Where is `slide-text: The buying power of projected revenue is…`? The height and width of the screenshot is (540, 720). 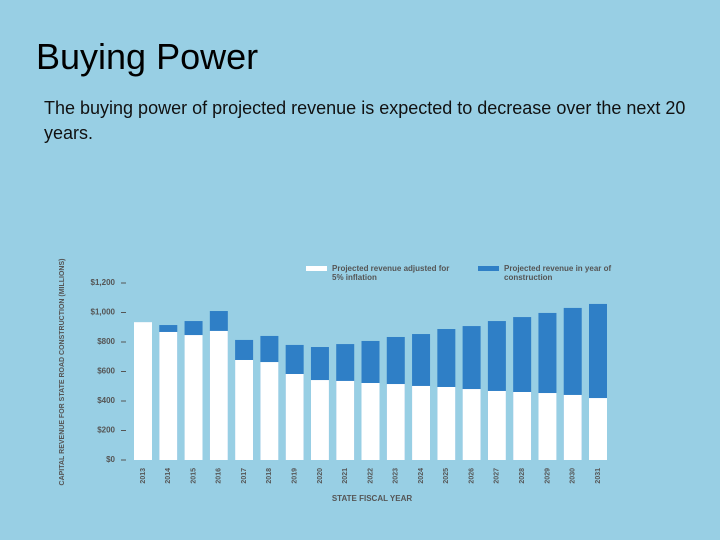
slide-text: The buying power of projected revenue is… is located at coordinates (365, 120).